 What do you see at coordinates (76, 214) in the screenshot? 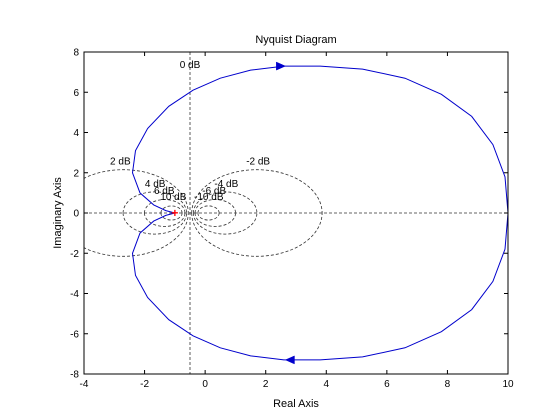
I see `y-tick-label: 0` at bounding box center [76, 214].